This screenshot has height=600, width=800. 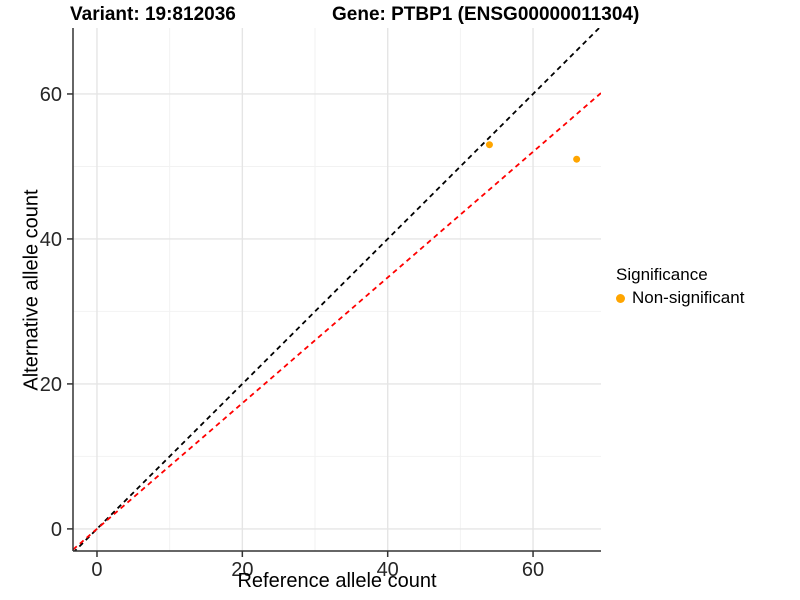 What do you see at coordinates (51, 385) in the screenshot?
I see `y-tick-label: 20` at bounding box center [51, 385].